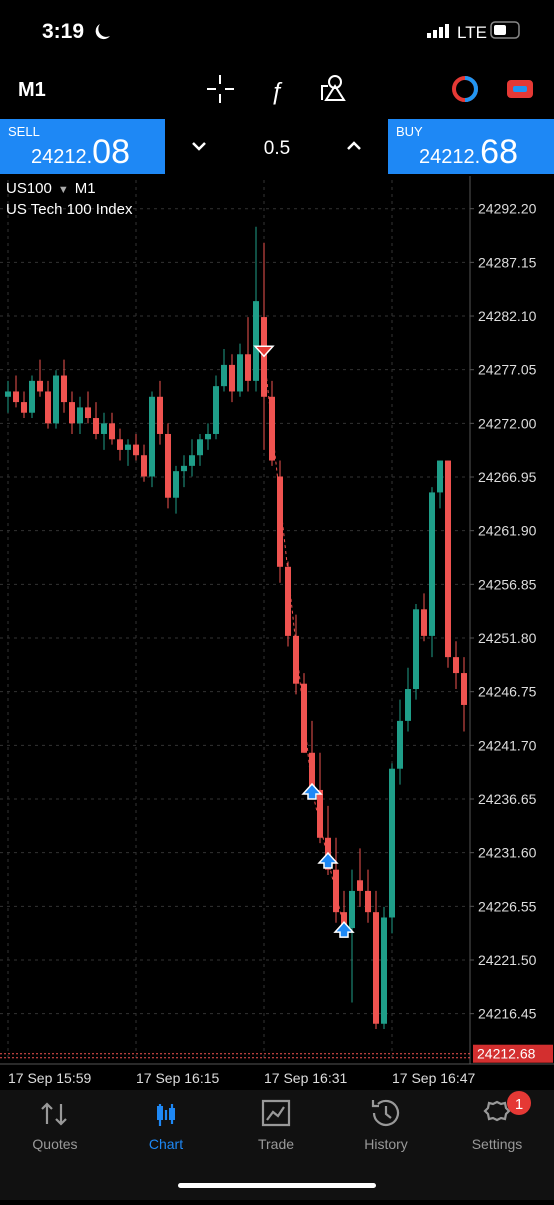 This screenshot has height=1205, width=554. What do you see at coordinates (277, 148) in the screenshot?
I see `volume: 0.5` at bounding box center [277, 148].